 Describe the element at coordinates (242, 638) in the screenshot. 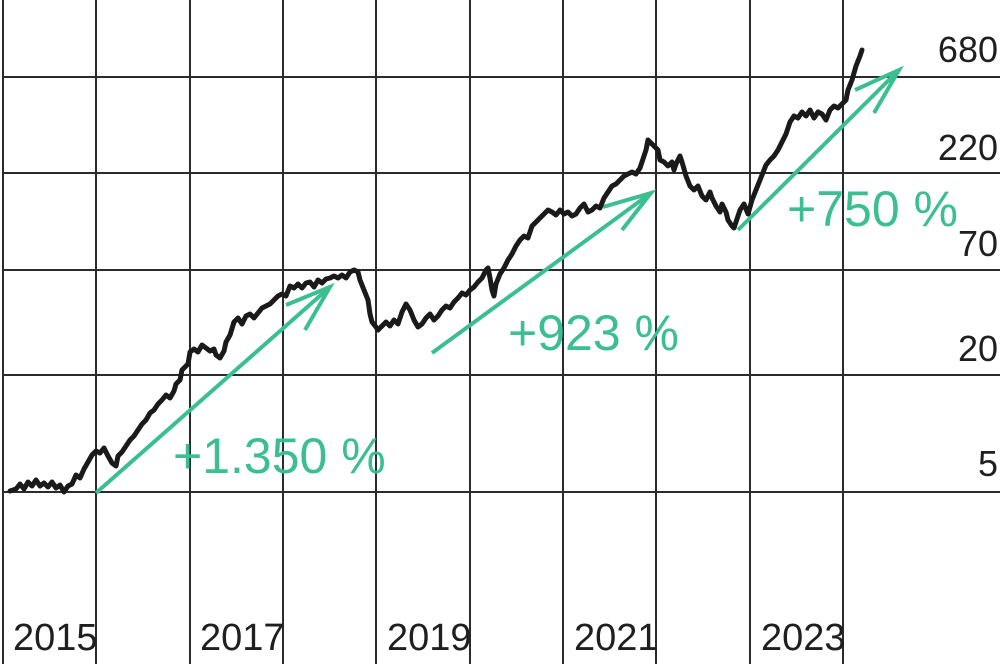

I see `x-label-2017: 2017` at that location.